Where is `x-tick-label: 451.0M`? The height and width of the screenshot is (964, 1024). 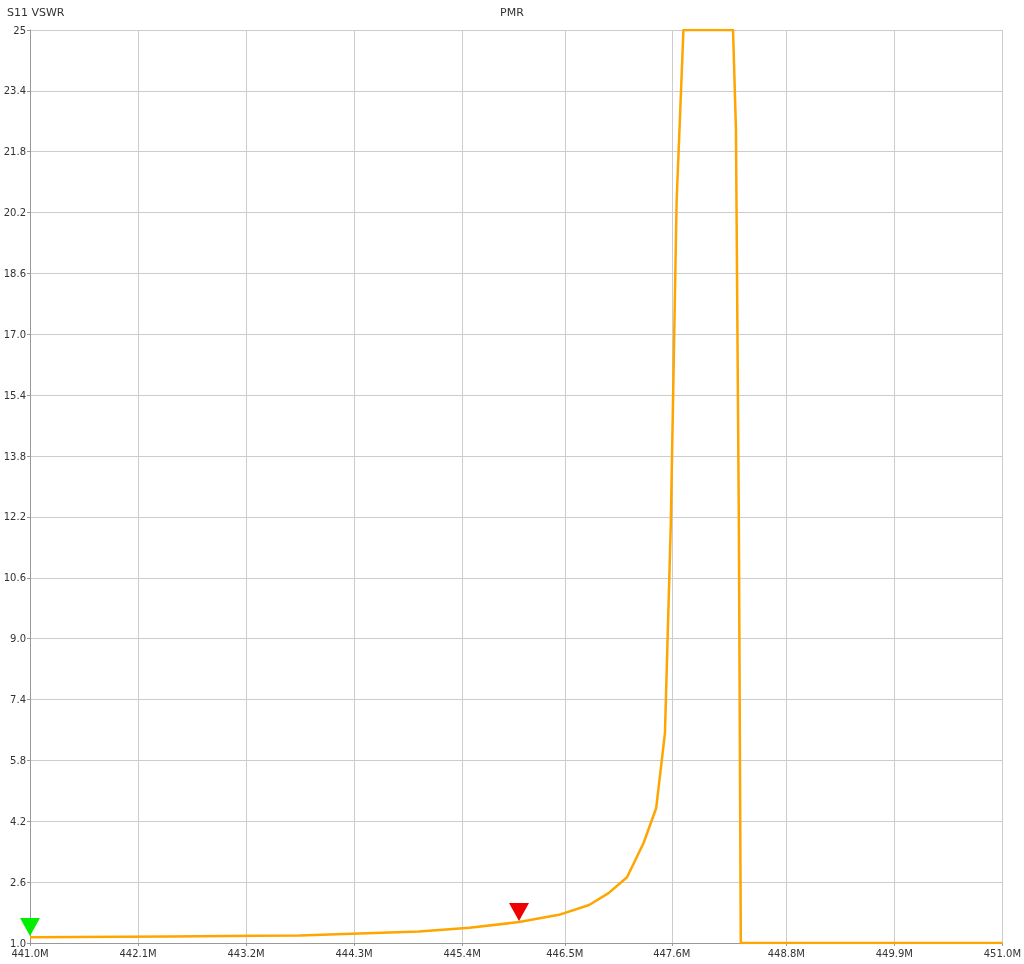
x-tick-label: 451.0M is located at coordinates (1002, 953).